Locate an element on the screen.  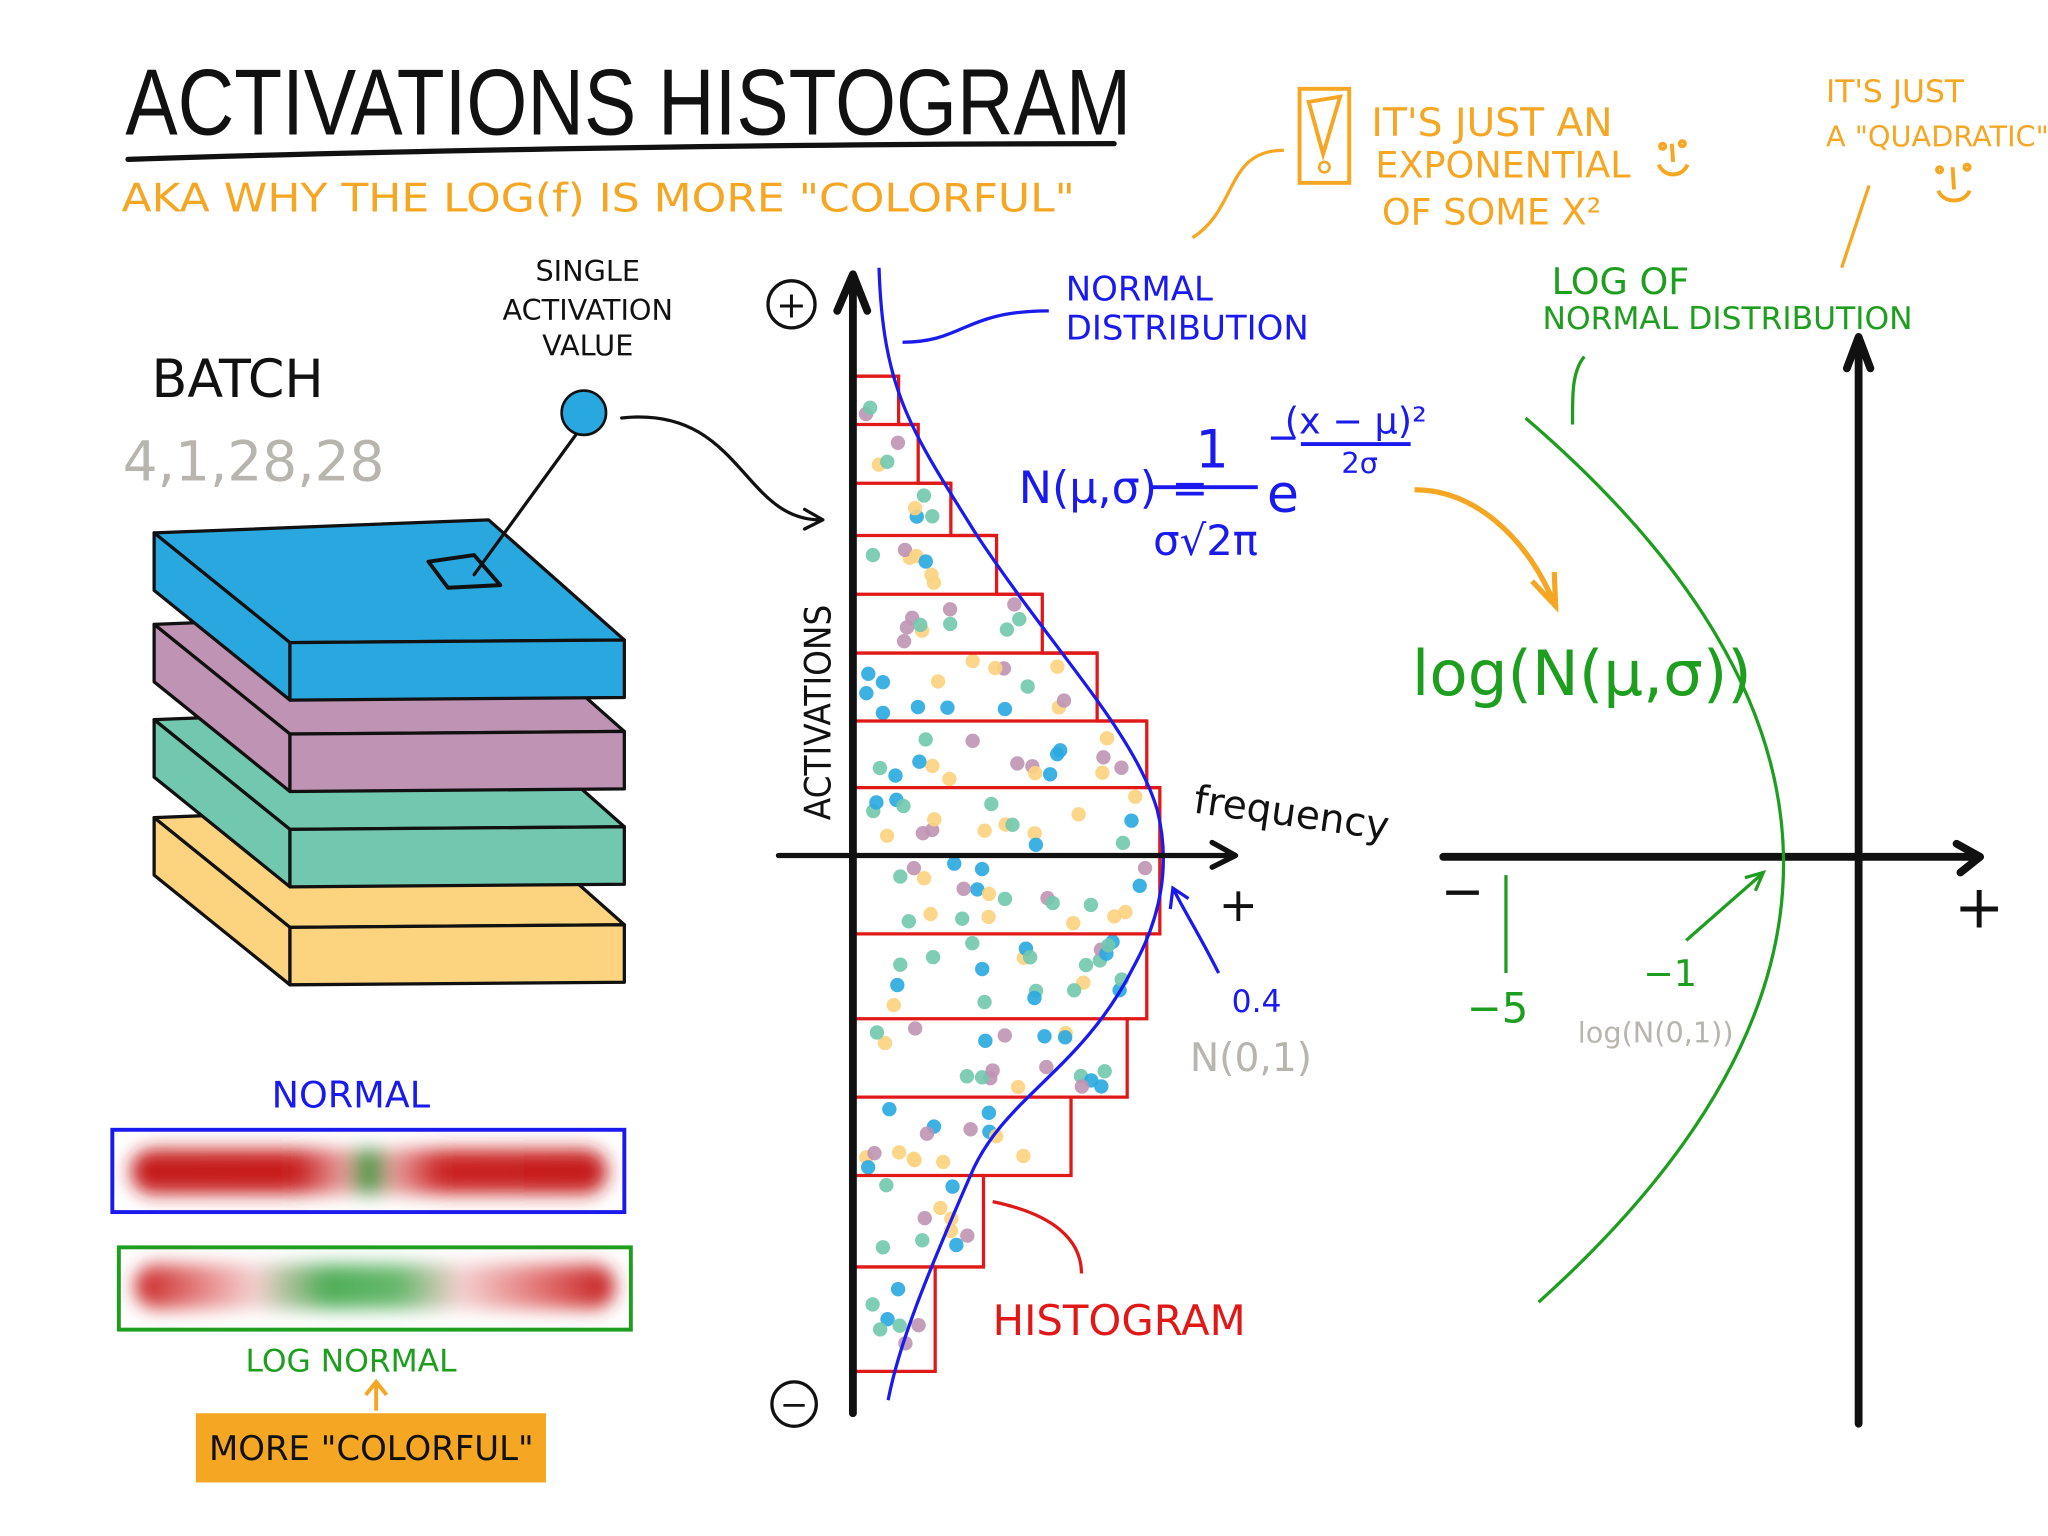
quadratic-note-1: IT'S JUST is located at coordinates (1895, 92).